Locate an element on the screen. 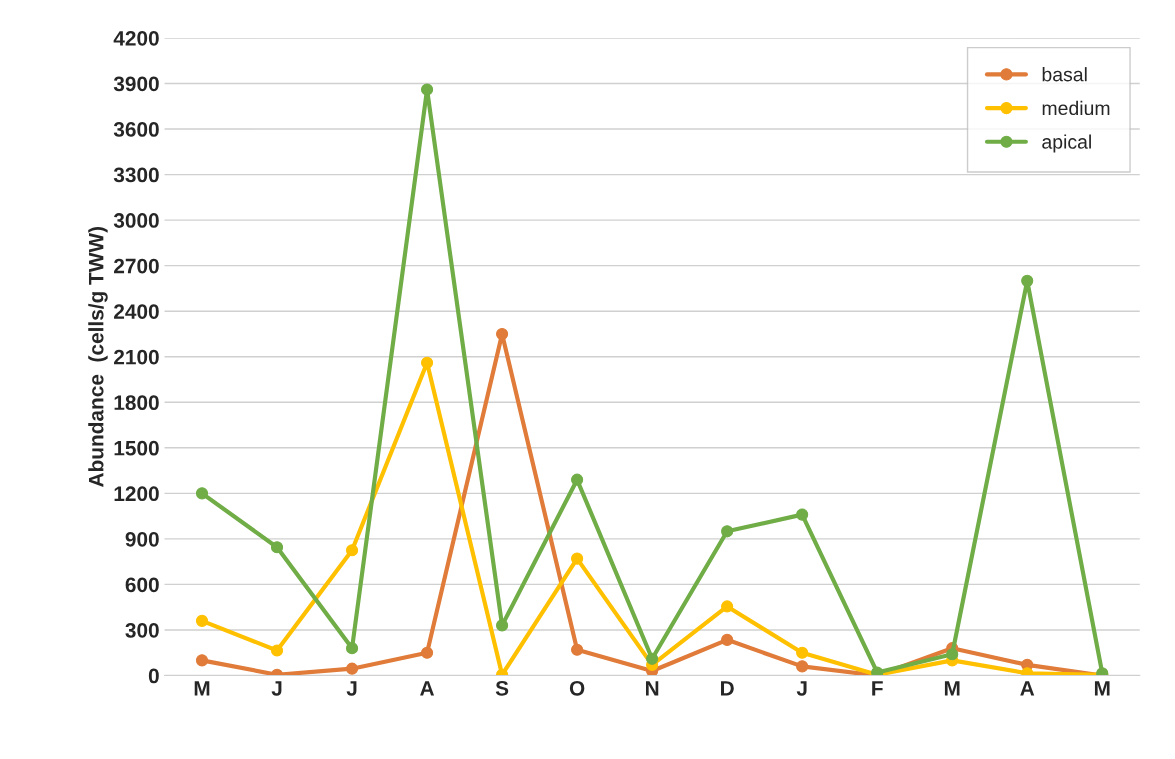 This screenshot has height=759, width=1175. legend-label: basal is located at coordinates (1064, 74).